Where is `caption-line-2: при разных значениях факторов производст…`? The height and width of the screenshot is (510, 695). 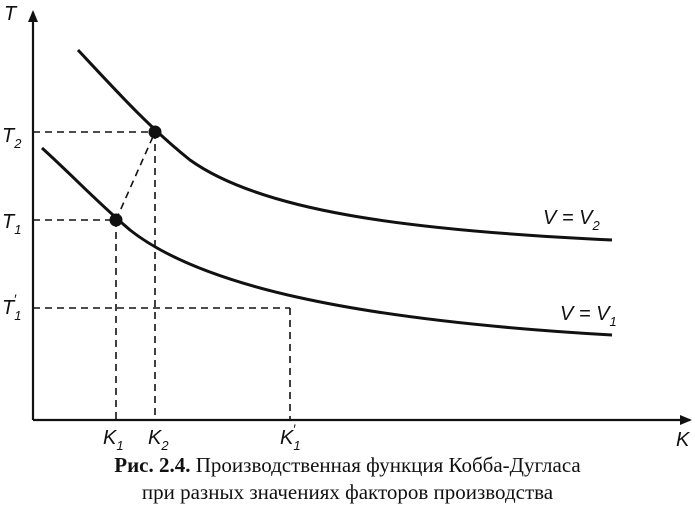 caption-line-2: при разных значениях факторов производст… is located at coordinates (347, 492).